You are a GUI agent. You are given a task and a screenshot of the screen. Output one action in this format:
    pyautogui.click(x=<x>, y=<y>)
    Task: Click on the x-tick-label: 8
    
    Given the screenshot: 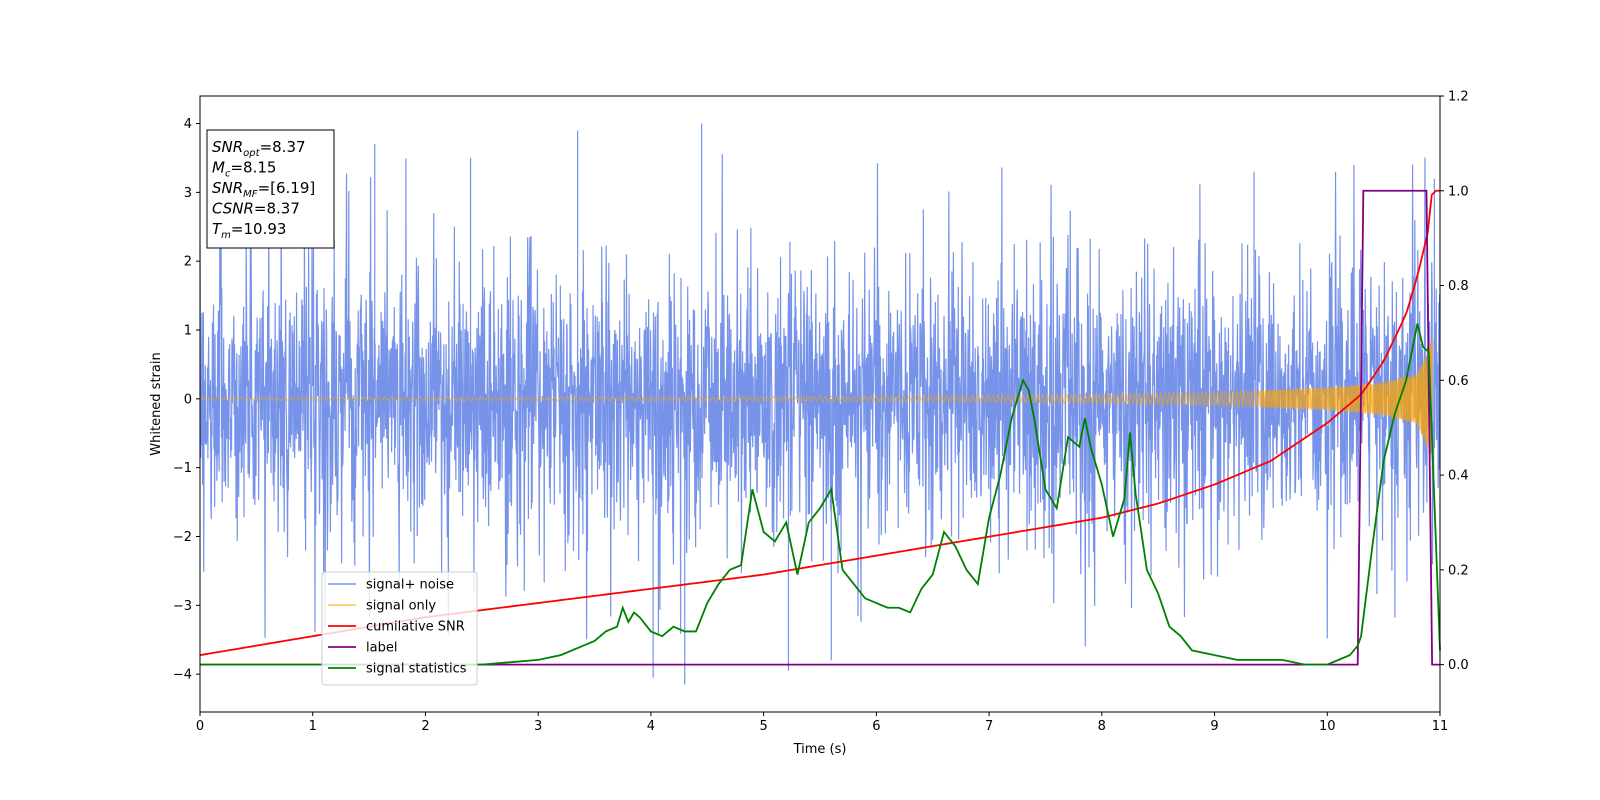 What is the action you would take?
    pyautogui.click(x=1102, y=726)
    